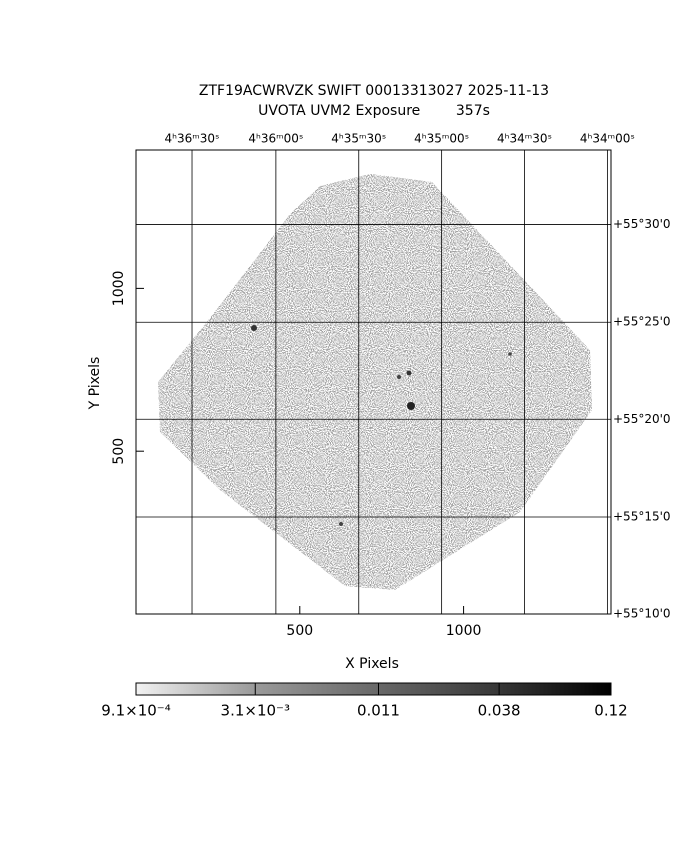  What do you see at coordinates (119, 451) in the screenshot?
I see `y-tick-label: 500` at bounding box center [119, 451].